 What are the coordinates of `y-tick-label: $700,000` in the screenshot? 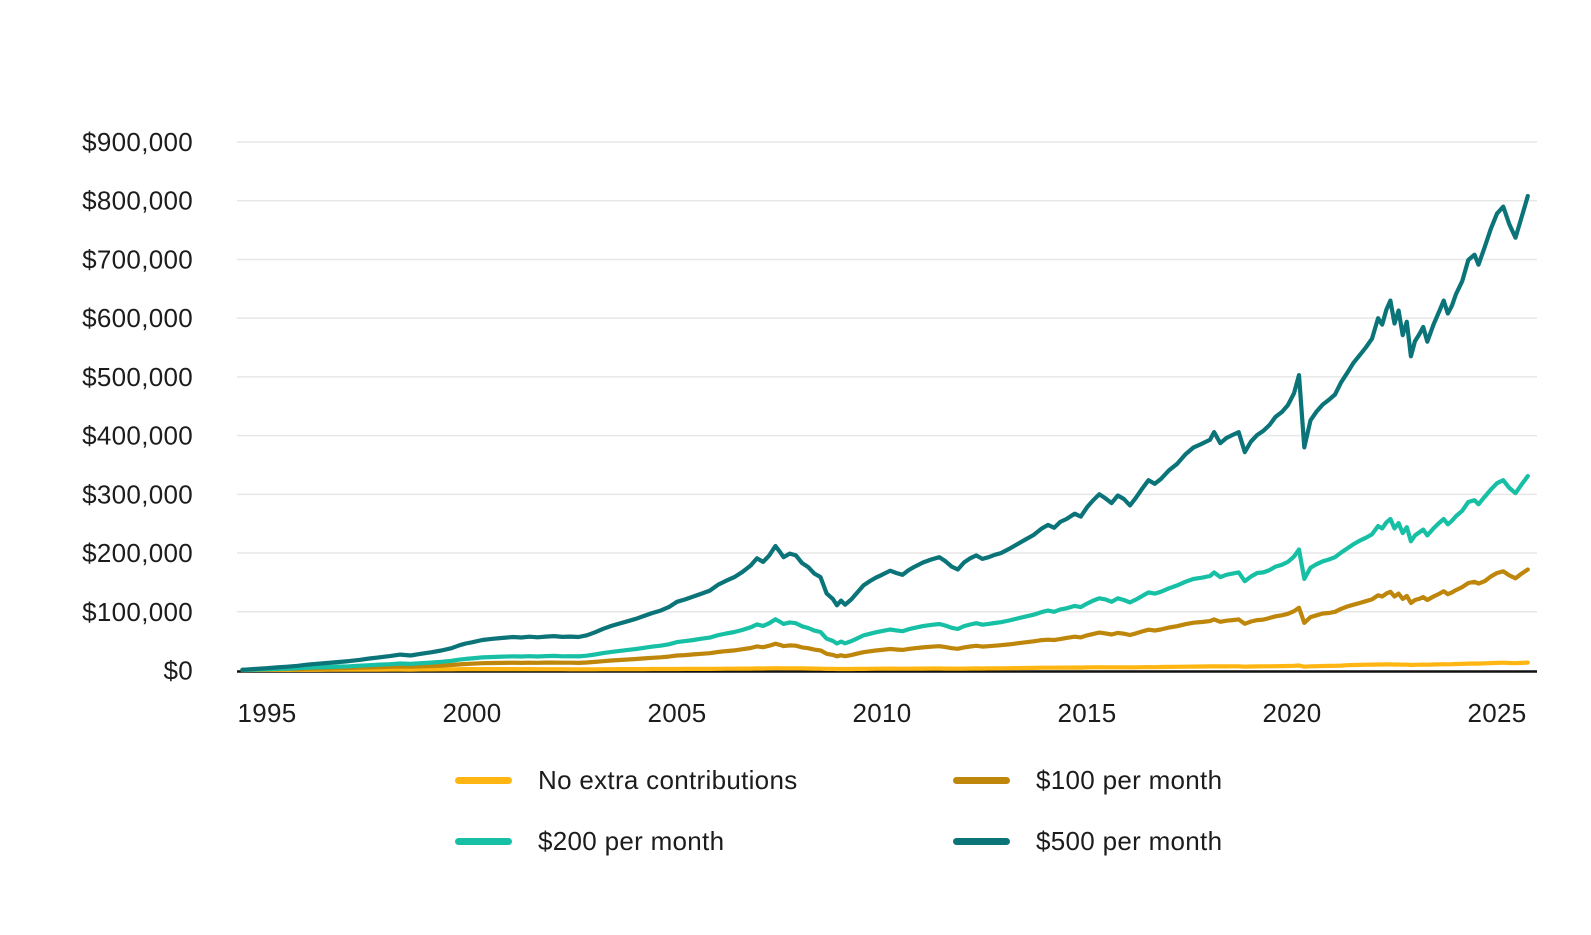 It's located at (137, 259).